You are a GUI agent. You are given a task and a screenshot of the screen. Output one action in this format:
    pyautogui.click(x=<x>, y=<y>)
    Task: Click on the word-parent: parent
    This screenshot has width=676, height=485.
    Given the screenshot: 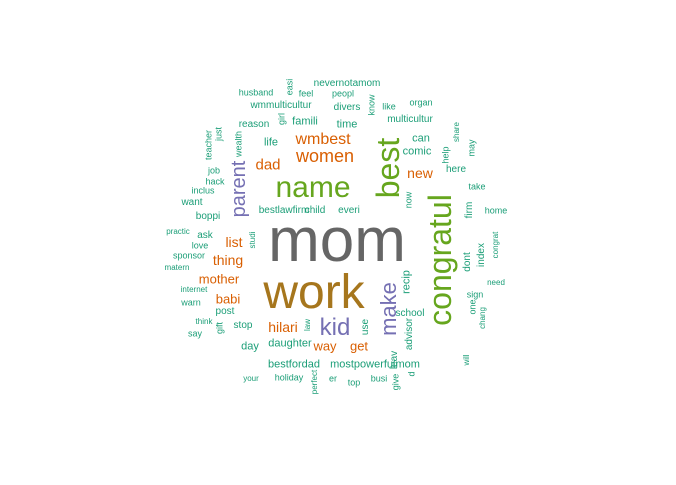 What is the action you would take?
    pyautogui.click(x=239, y=189)
    